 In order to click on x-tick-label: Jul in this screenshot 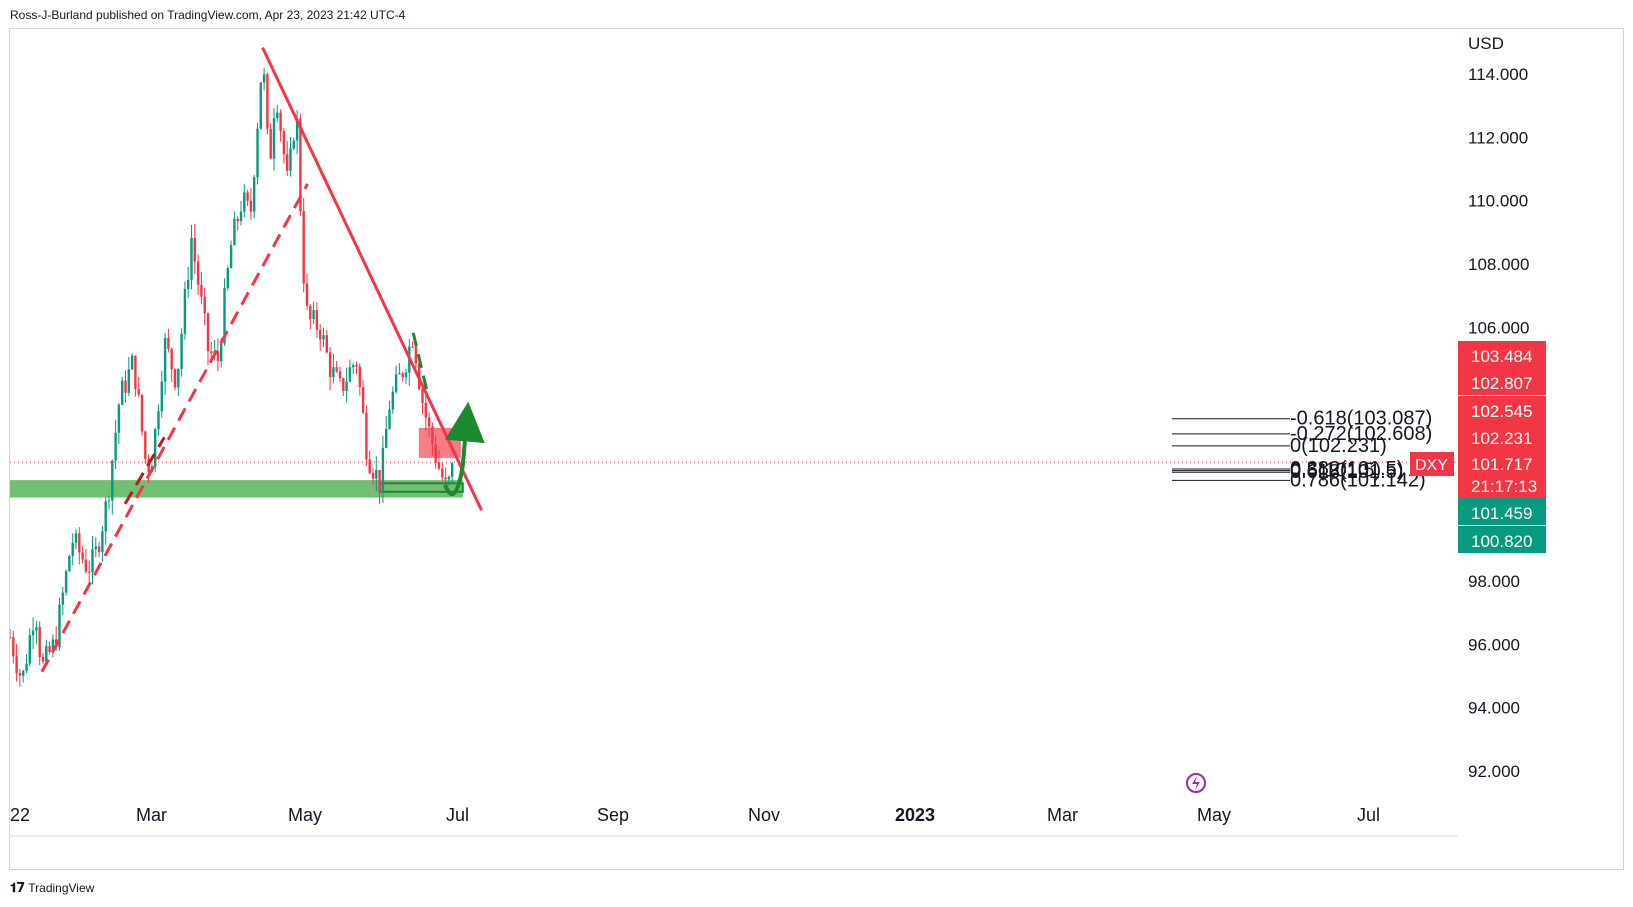, I will do `click(457, 815)`.